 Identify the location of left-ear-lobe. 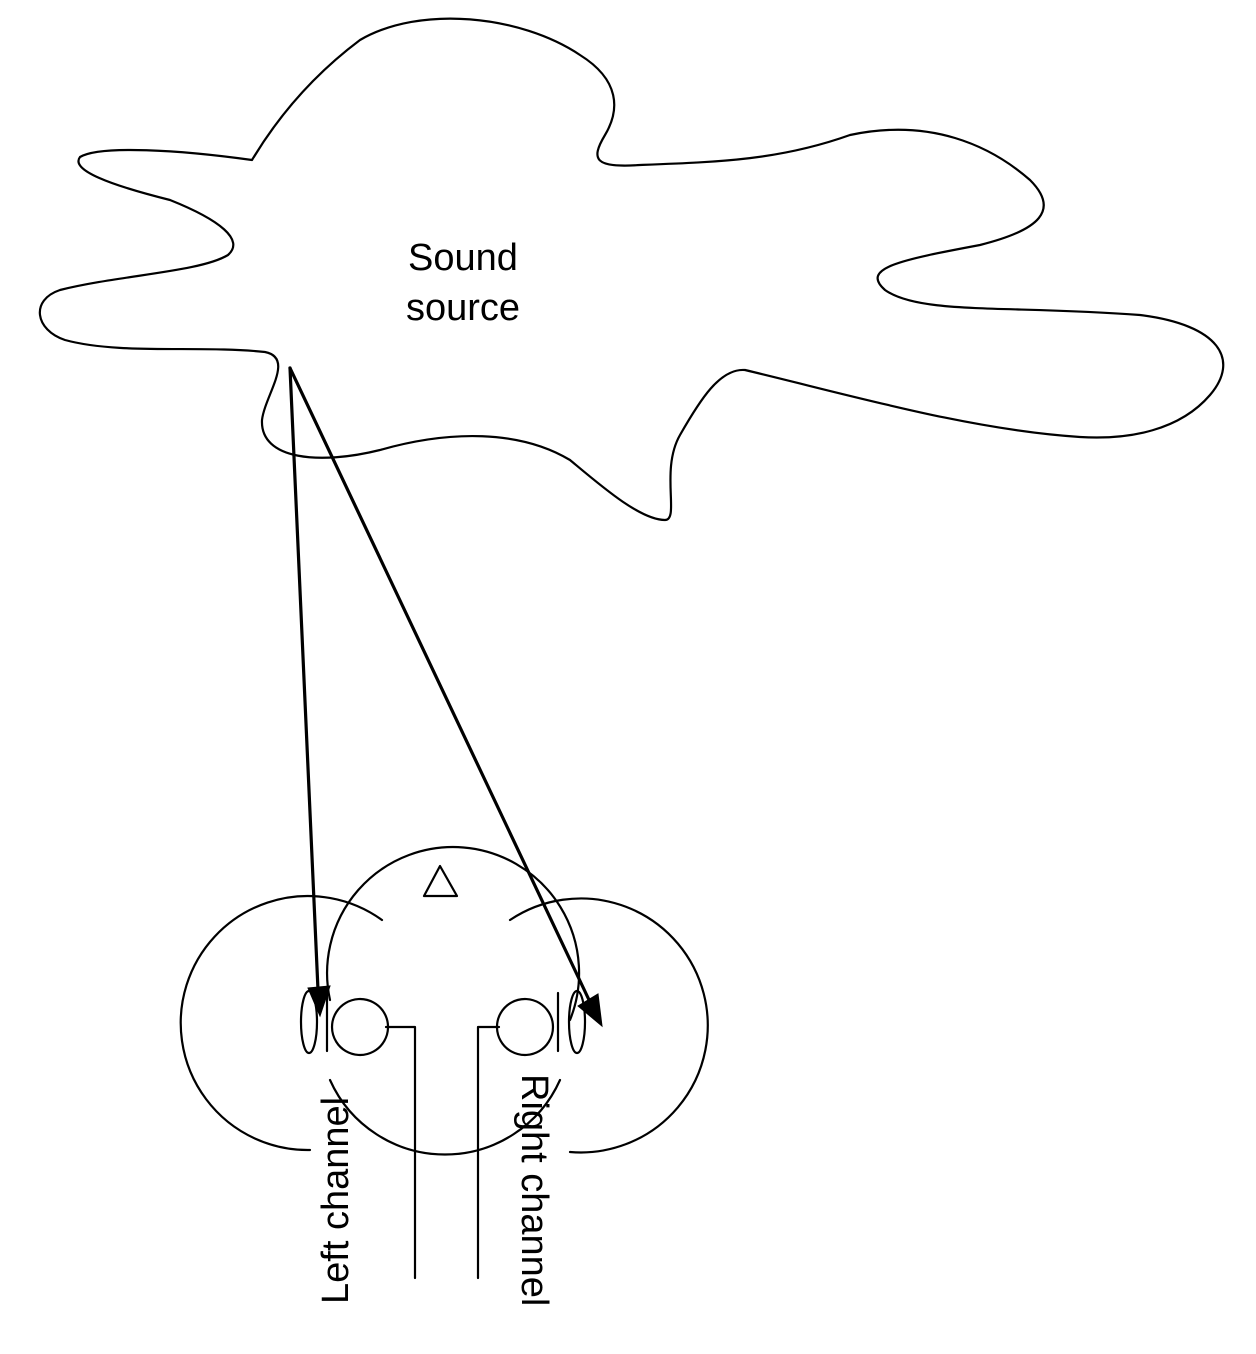
(281, 1023).